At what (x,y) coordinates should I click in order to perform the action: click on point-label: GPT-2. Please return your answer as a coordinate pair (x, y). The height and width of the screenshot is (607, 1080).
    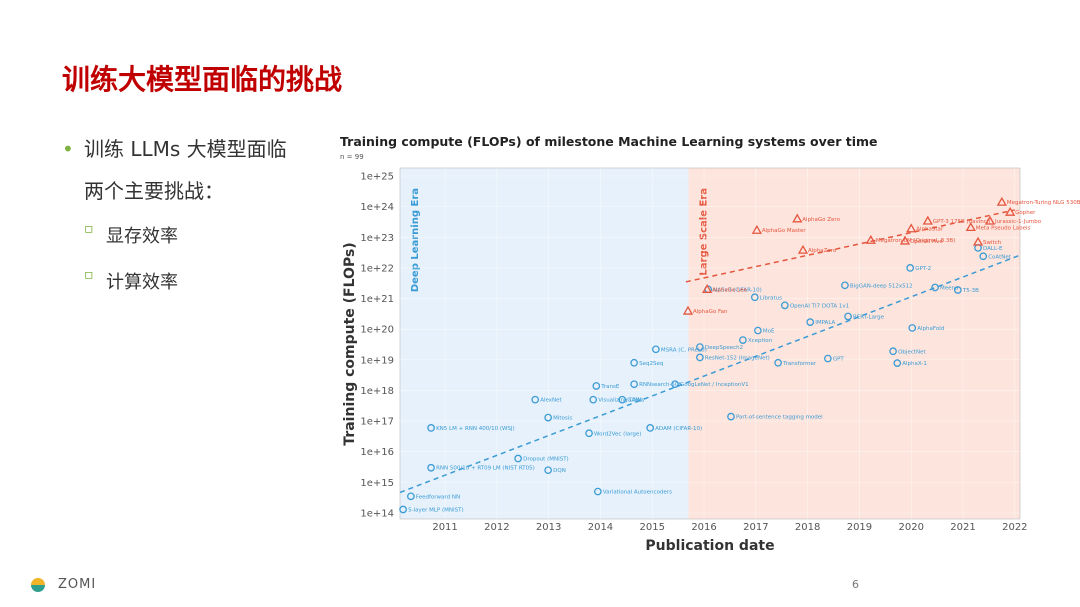
    Looking at the image, I should click on (923, 269).